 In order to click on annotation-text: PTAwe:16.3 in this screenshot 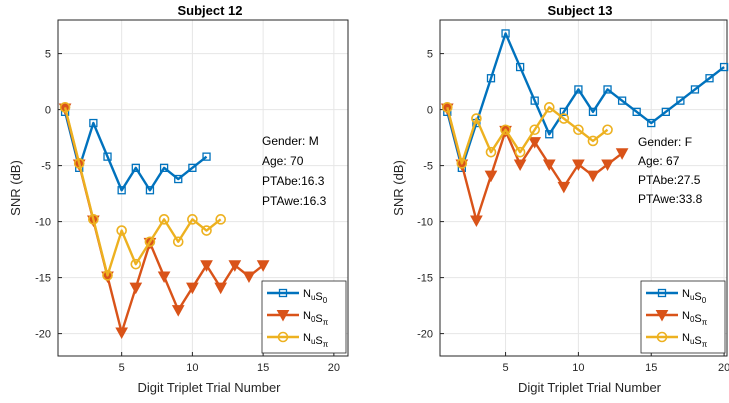, I will do `click(294, 201)`.